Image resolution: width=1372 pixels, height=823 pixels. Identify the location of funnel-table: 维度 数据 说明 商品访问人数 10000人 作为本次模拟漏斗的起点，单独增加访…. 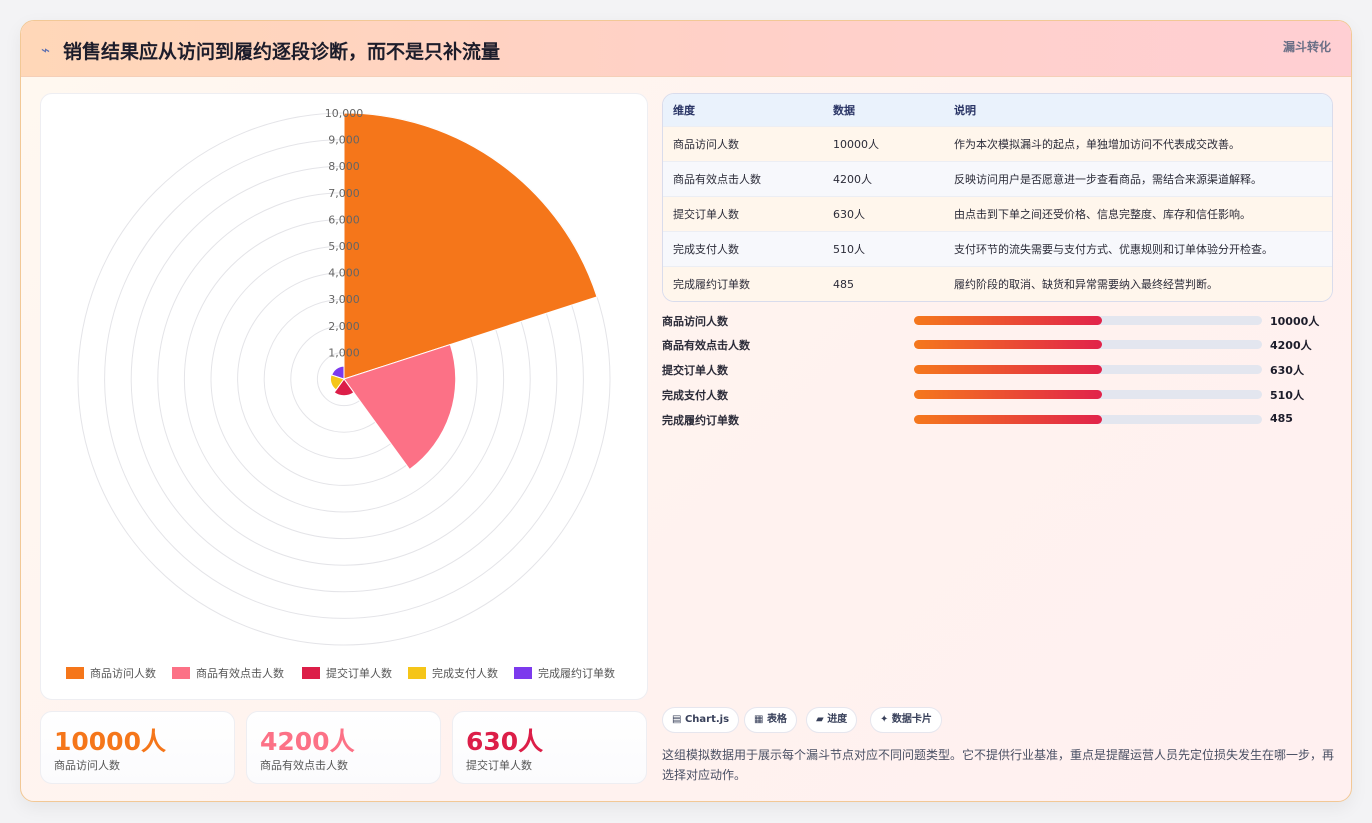
(997, 197).